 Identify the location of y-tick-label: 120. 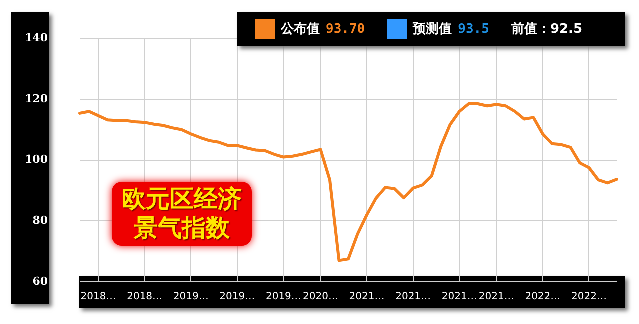
(36, 99).